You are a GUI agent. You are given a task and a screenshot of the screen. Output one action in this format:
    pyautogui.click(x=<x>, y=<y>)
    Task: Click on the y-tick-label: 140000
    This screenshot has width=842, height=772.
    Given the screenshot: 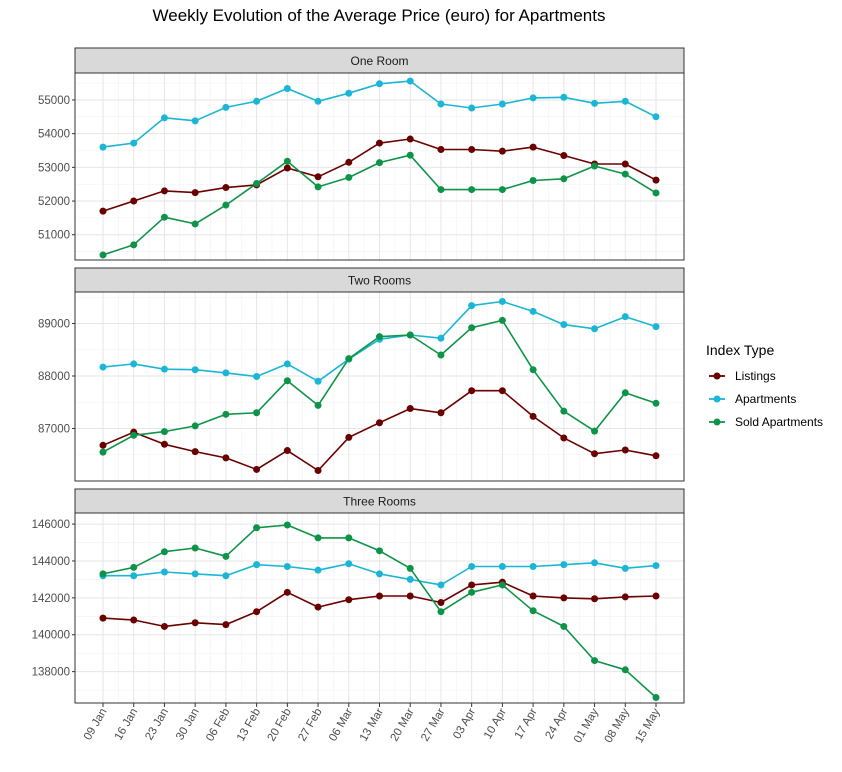 What is the action you would take?
    pyautogui.click(x=51, y=636)
    